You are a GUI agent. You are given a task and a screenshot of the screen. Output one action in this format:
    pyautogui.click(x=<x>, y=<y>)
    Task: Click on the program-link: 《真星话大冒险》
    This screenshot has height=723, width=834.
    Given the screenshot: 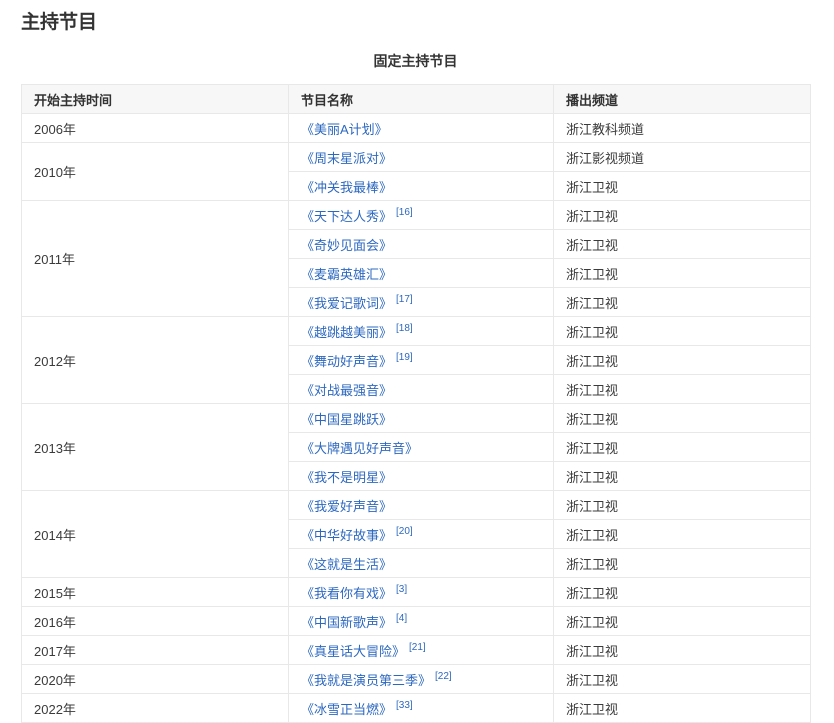 What is the action you would take?
    pyautogui.click(x=353, y=651)
    